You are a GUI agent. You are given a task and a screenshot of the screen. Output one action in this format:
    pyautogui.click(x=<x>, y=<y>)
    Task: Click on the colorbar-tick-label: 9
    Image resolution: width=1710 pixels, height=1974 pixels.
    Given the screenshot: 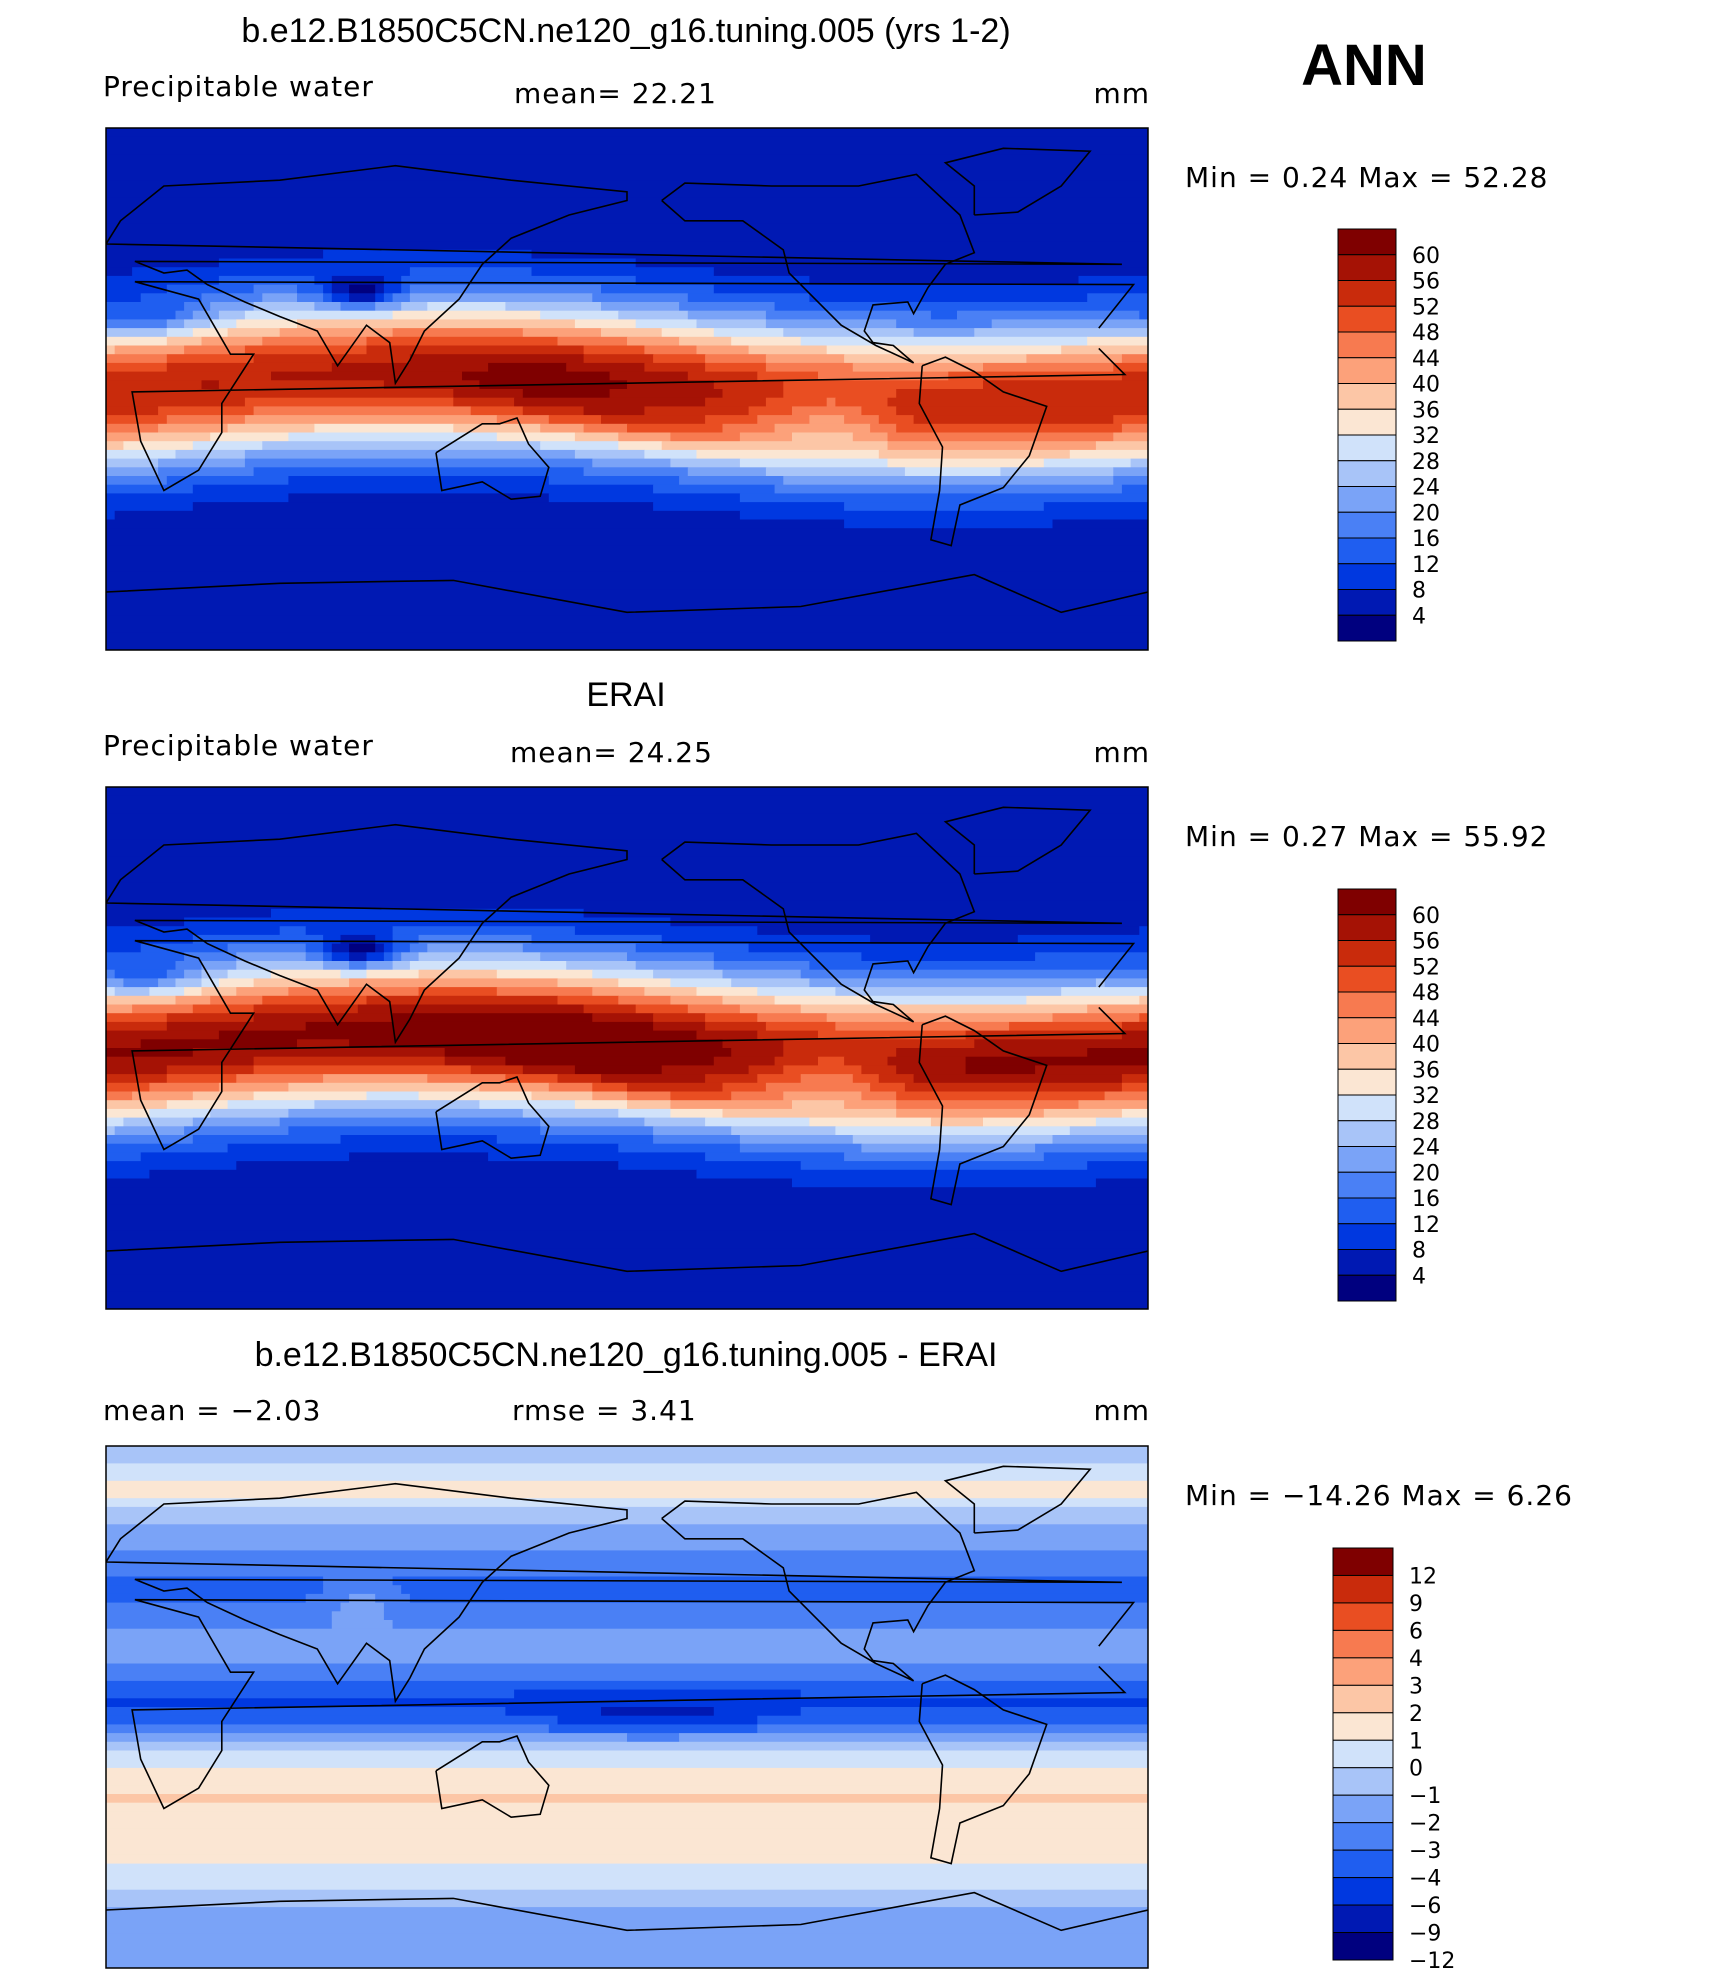 What is the action you would take?
    pyautogui.click(x=1416, y=1604)
    